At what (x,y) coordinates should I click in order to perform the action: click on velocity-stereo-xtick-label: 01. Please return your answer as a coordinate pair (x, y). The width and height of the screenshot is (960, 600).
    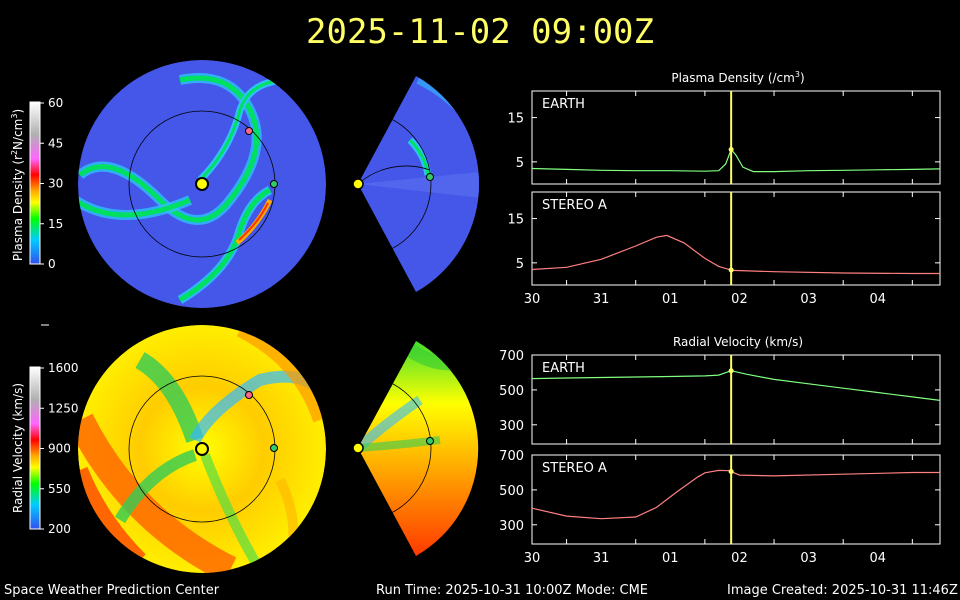
    Looking at the image, I should click on (670, 558).